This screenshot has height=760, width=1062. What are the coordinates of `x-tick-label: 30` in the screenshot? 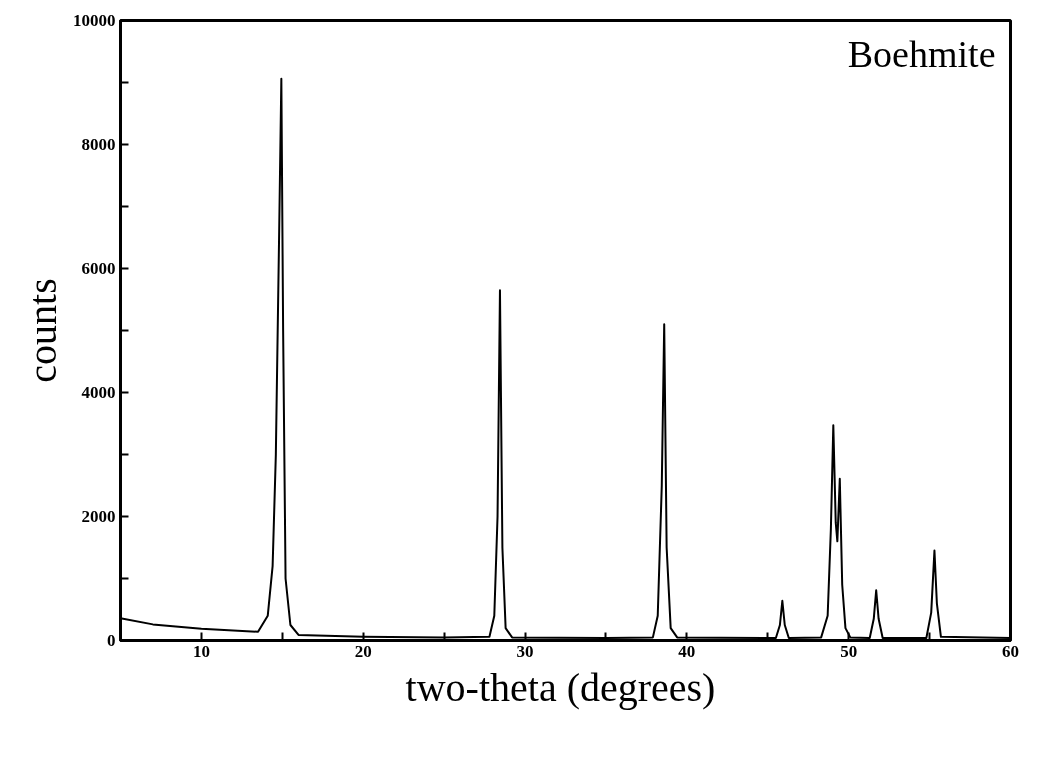 It's located at (525, 651).